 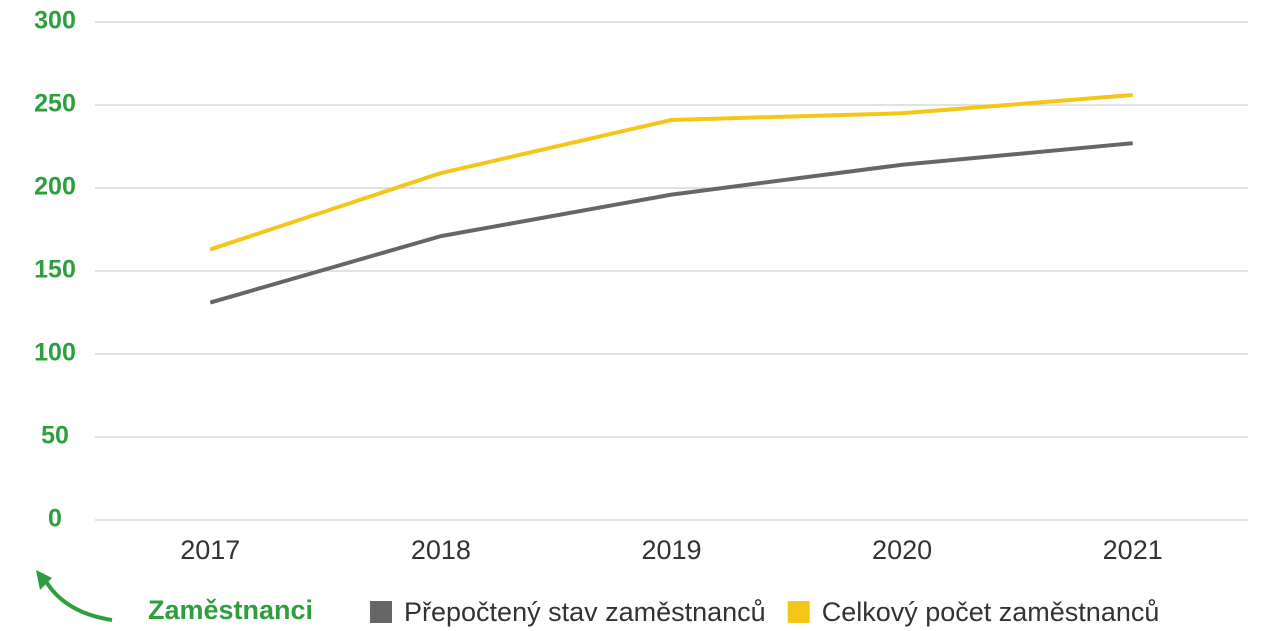 I want to click on x-tick-label: 2018, so click(x=441, y=550).